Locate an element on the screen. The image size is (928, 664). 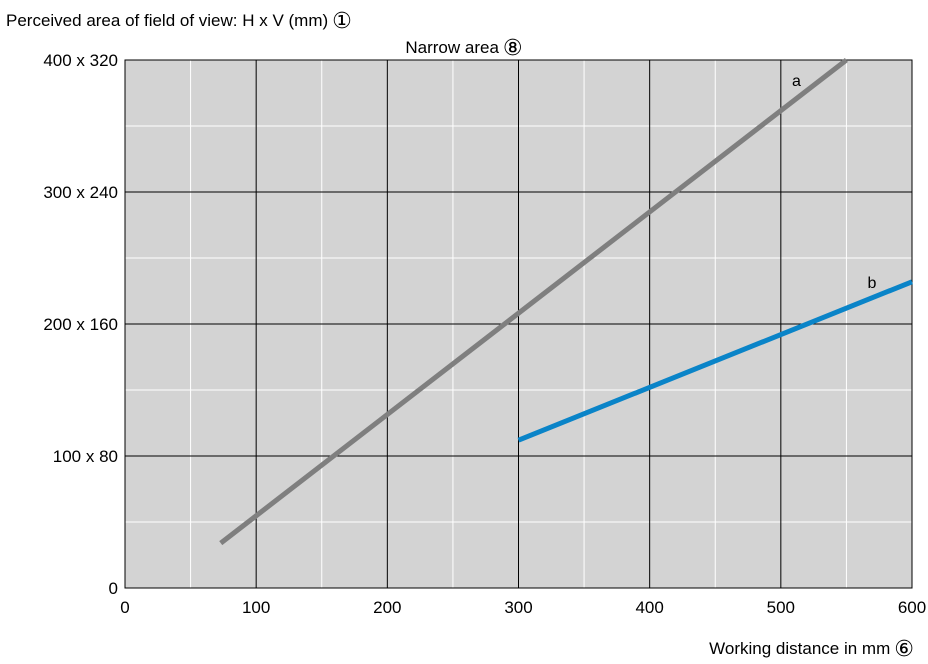
x-tick-label: 500 is located at coordinates (781, 607).